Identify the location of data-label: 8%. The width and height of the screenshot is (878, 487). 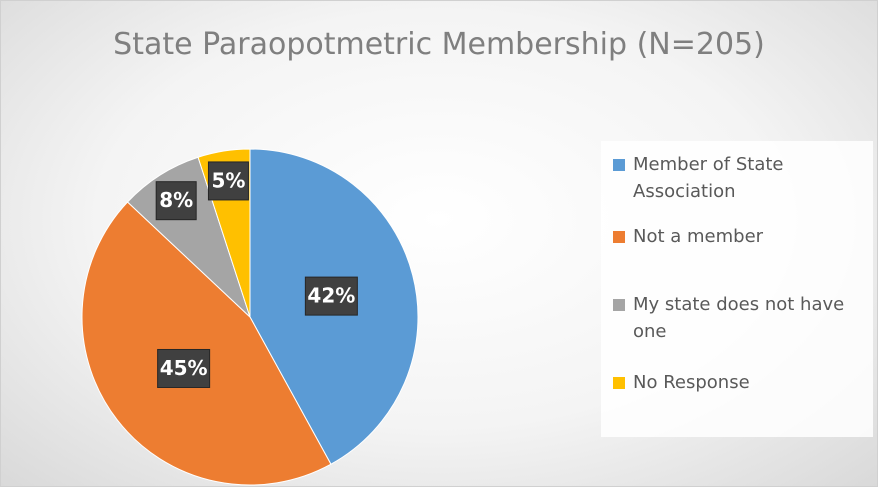
(176, 200).